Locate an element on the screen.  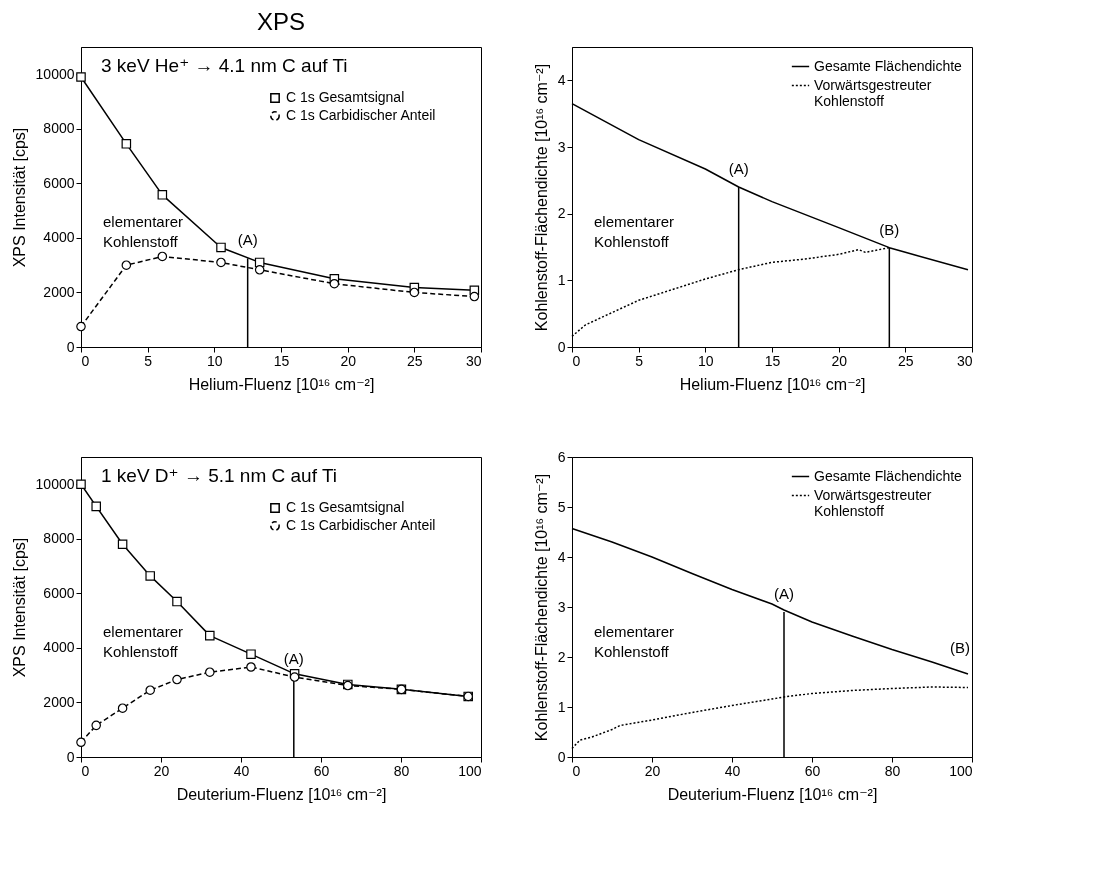
y-tick-label: 6 is located at coordinates (561, 456).